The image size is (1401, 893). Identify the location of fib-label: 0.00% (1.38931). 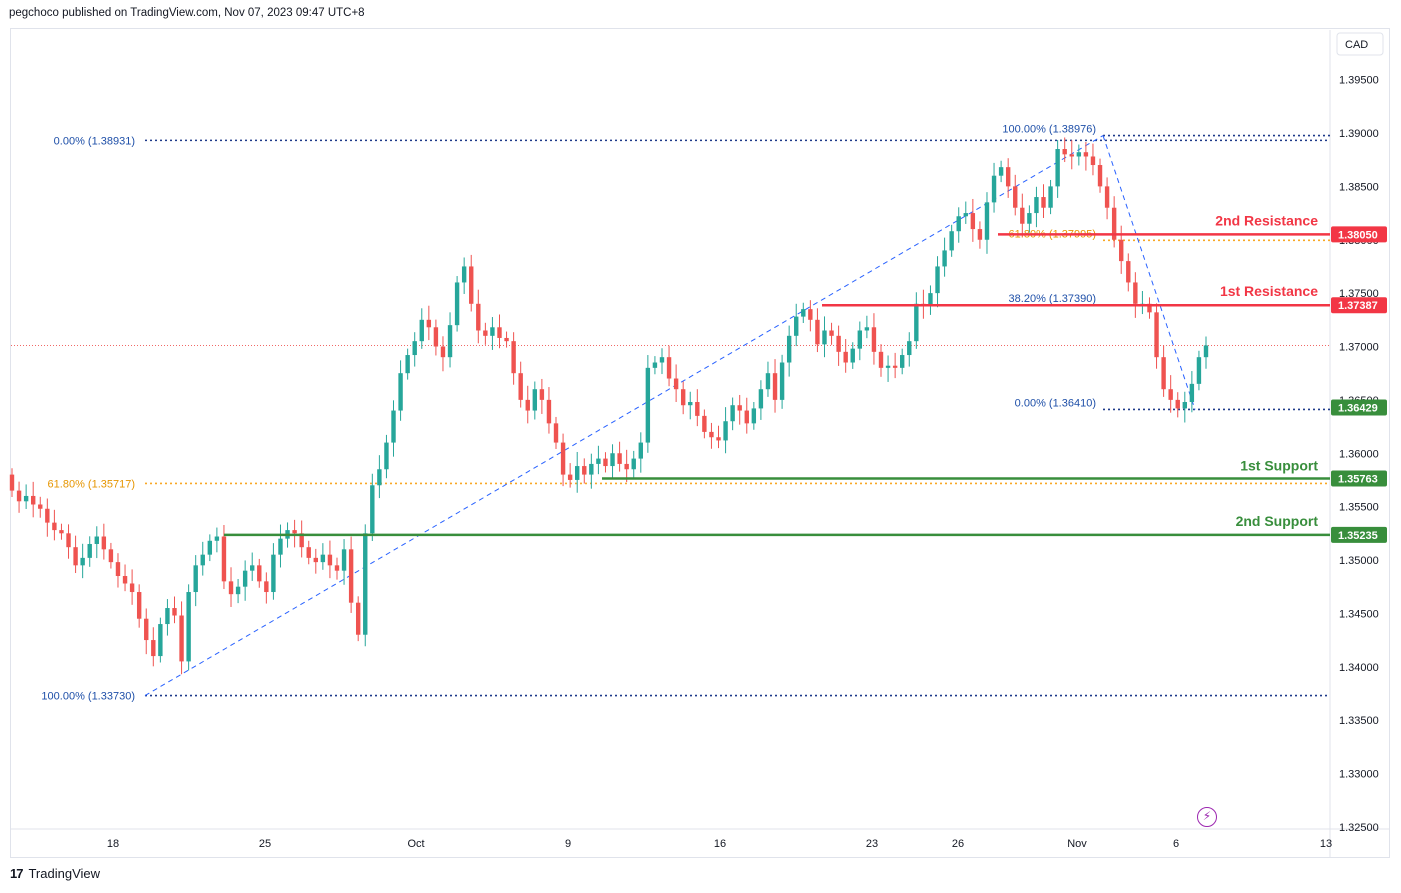
(94, 141).